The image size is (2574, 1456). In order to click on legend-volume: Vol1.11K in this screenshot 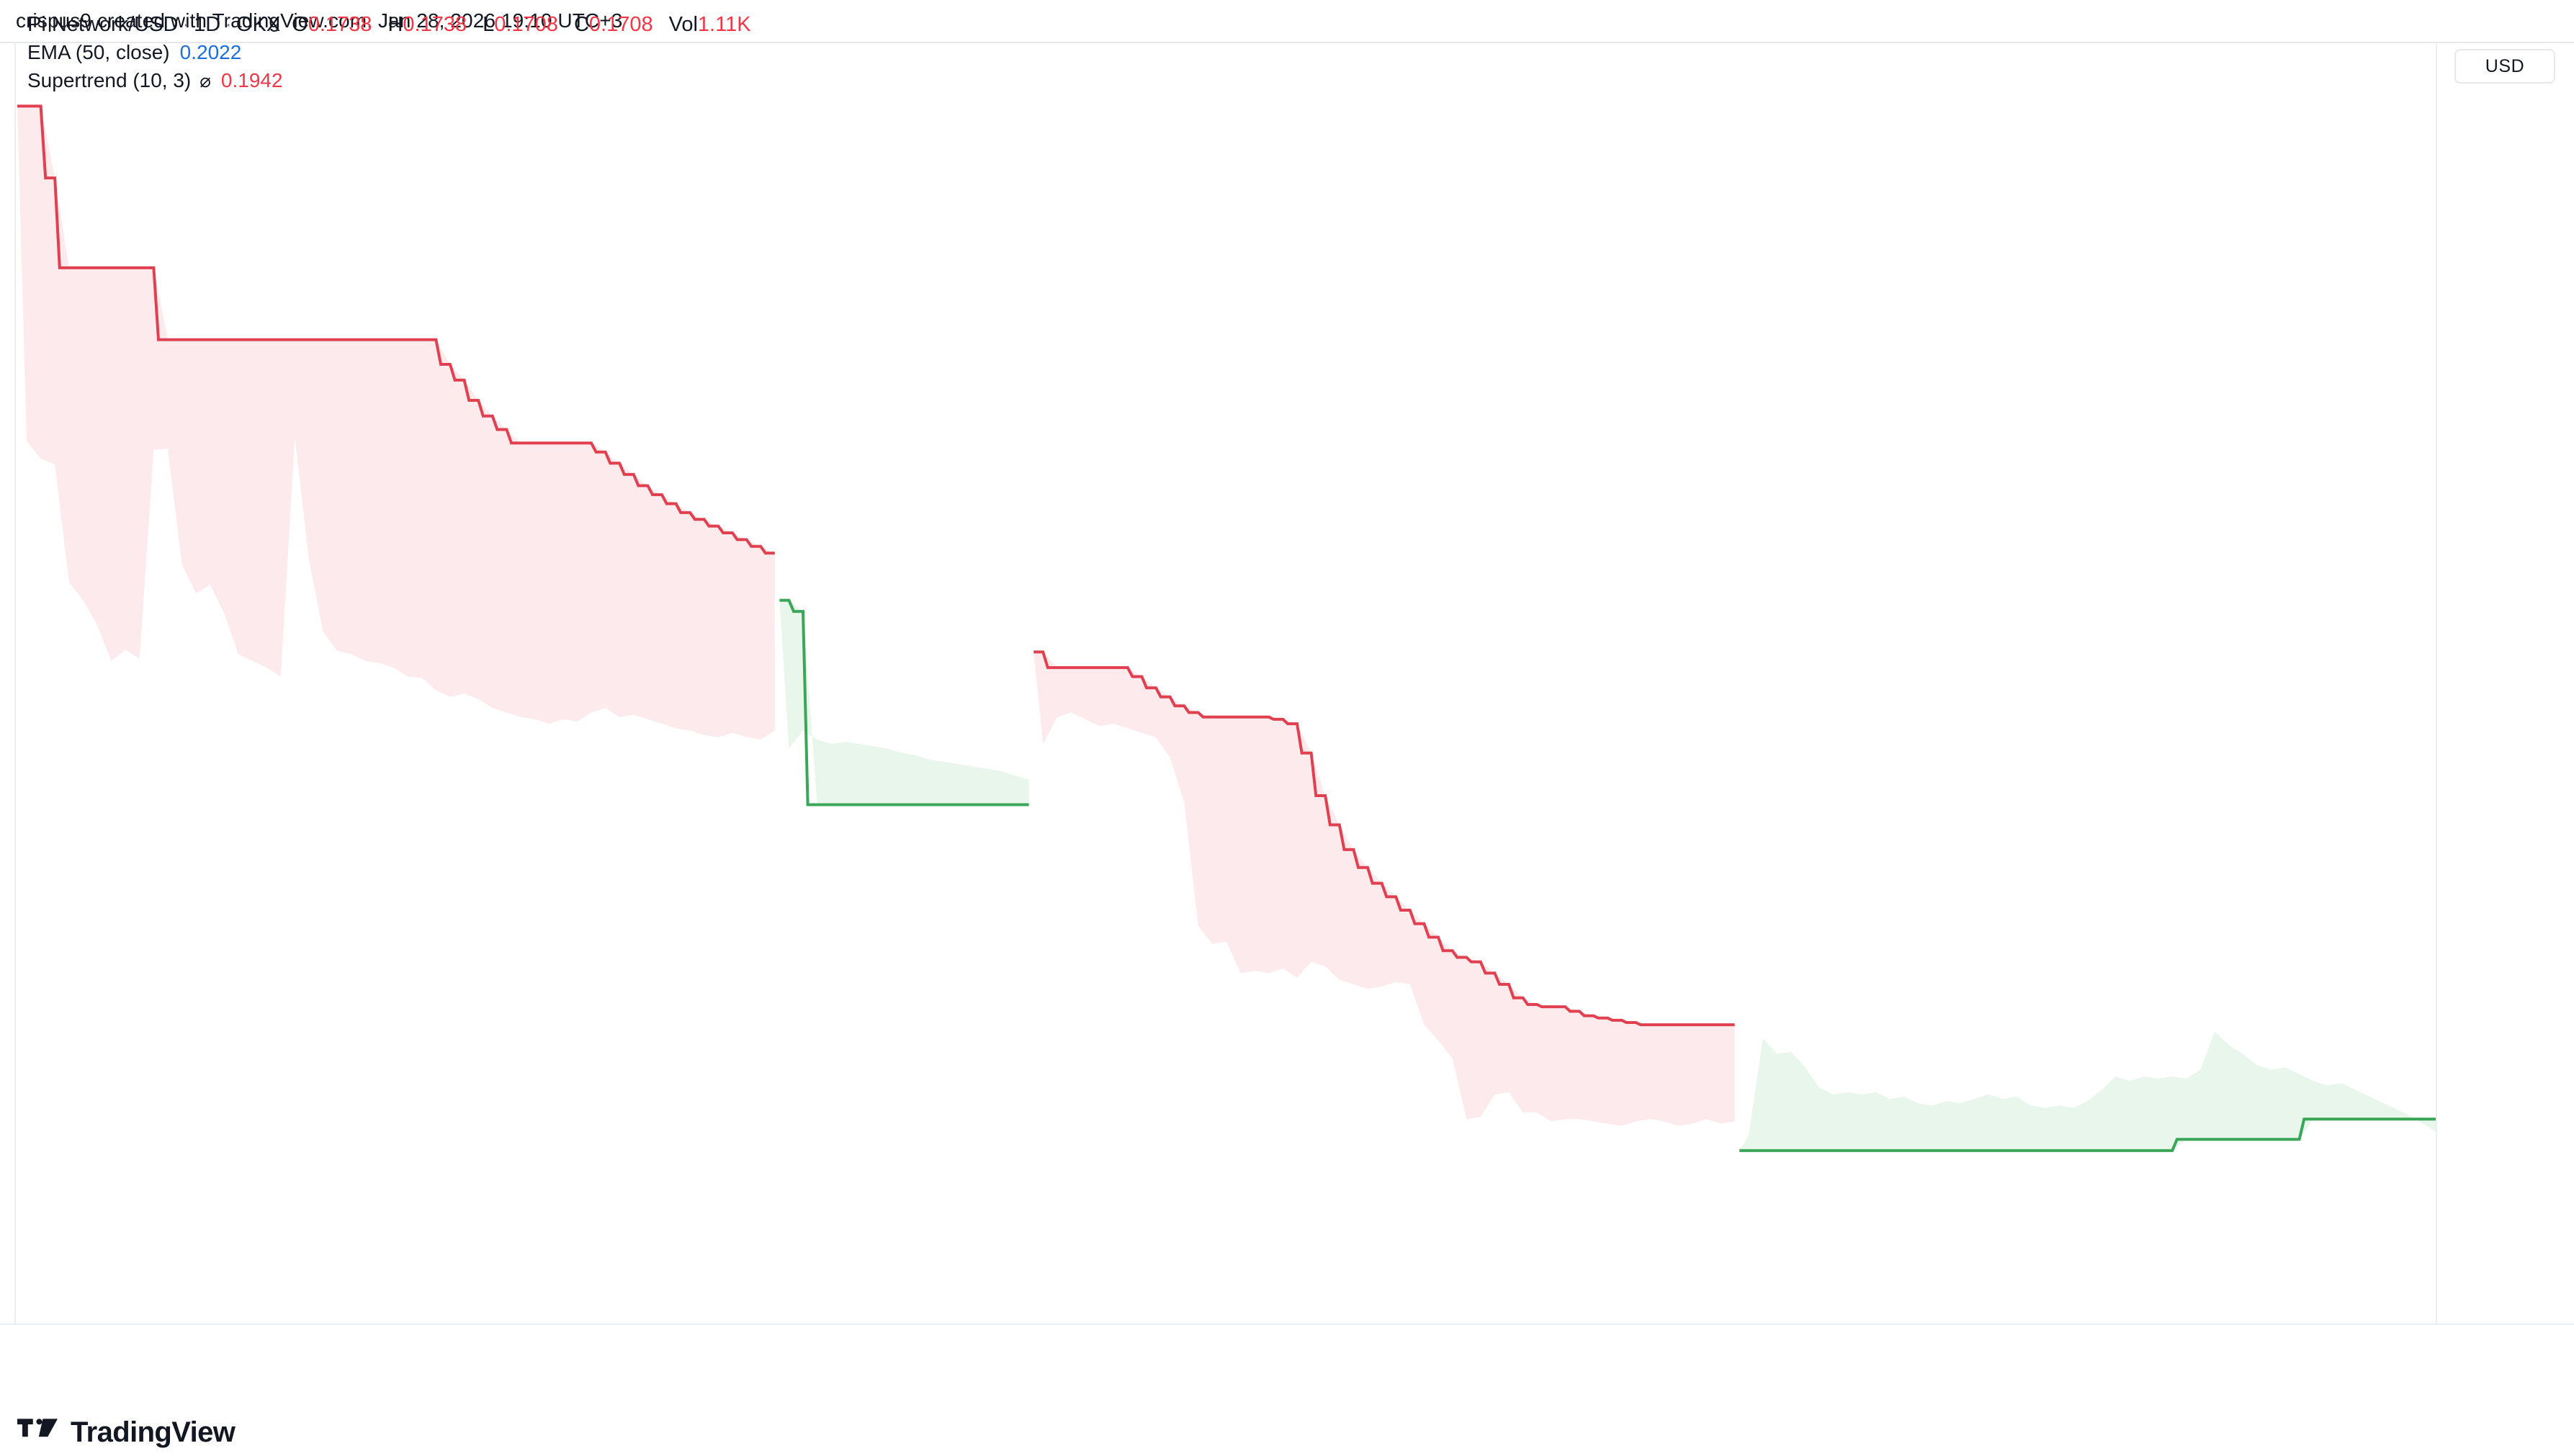, I will do `click(710, 24)`.